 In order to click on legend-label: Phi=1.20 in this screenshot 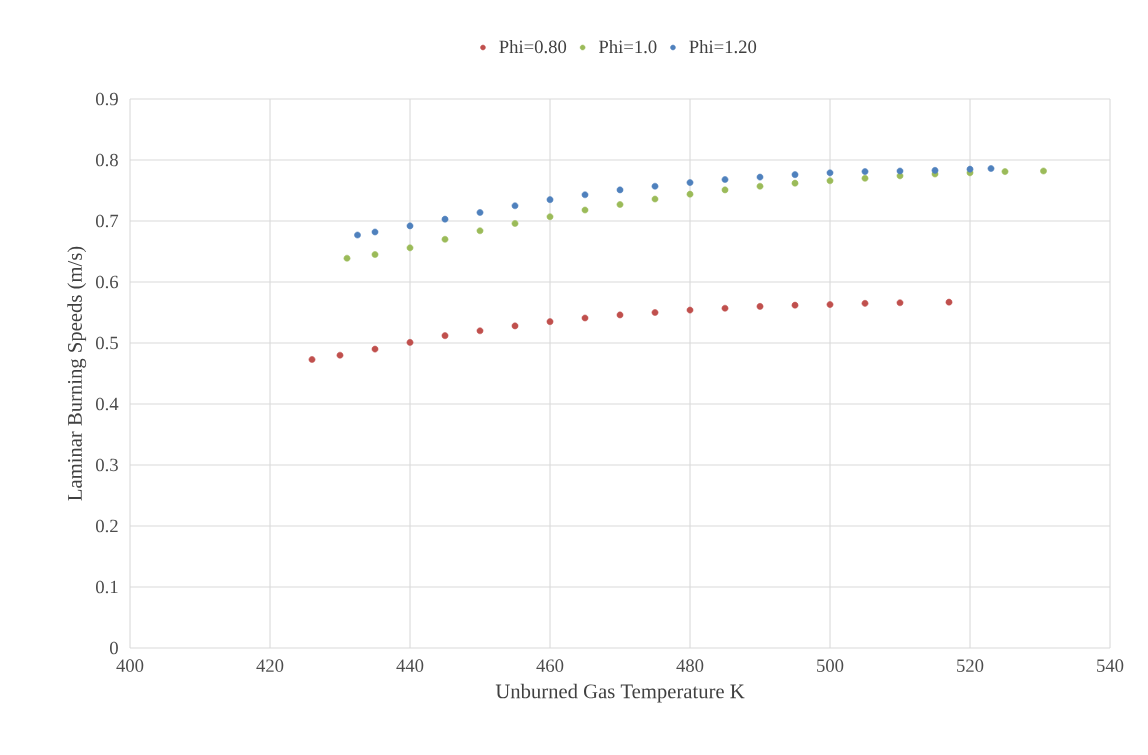, I will do `click(723, 47)`.